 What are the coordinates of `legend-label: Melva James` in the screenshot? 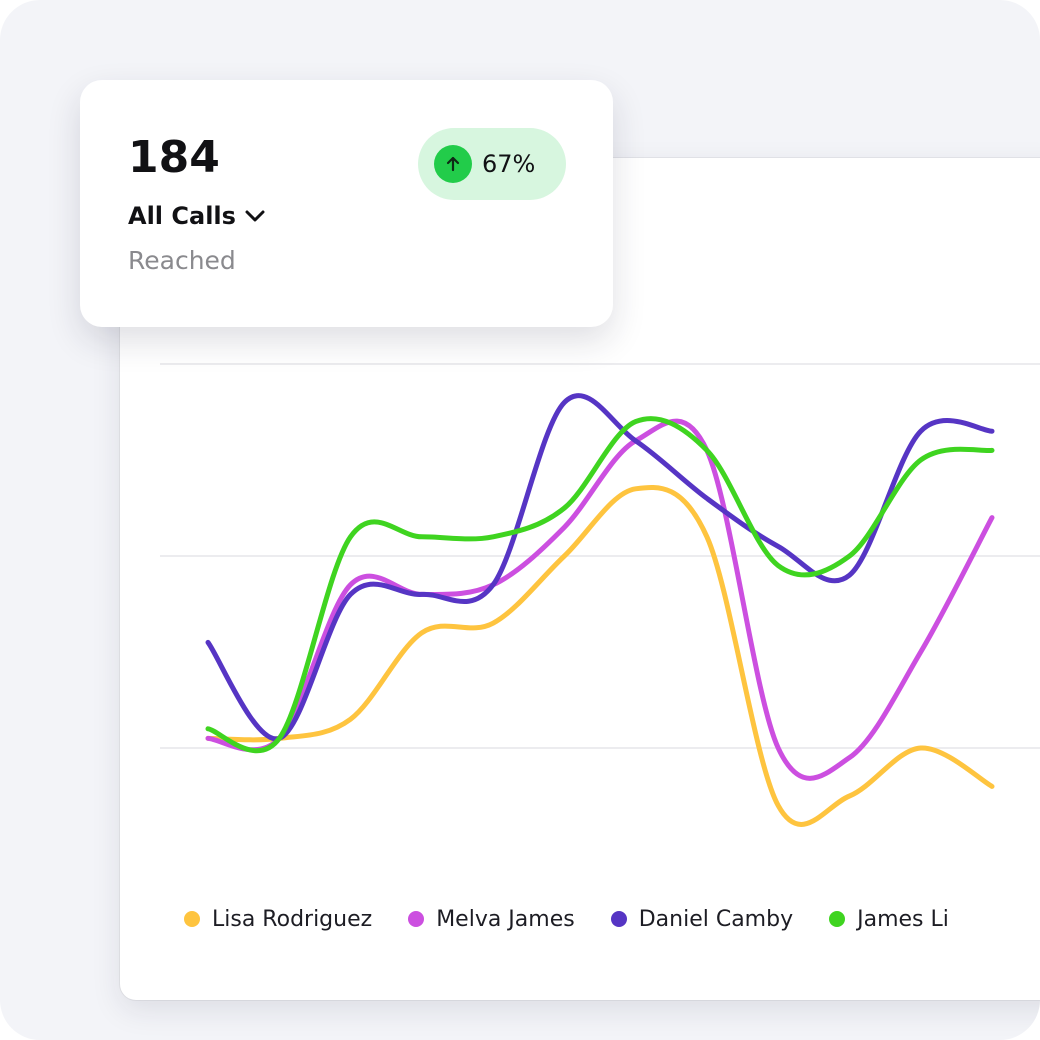 It's located at (505, 919).